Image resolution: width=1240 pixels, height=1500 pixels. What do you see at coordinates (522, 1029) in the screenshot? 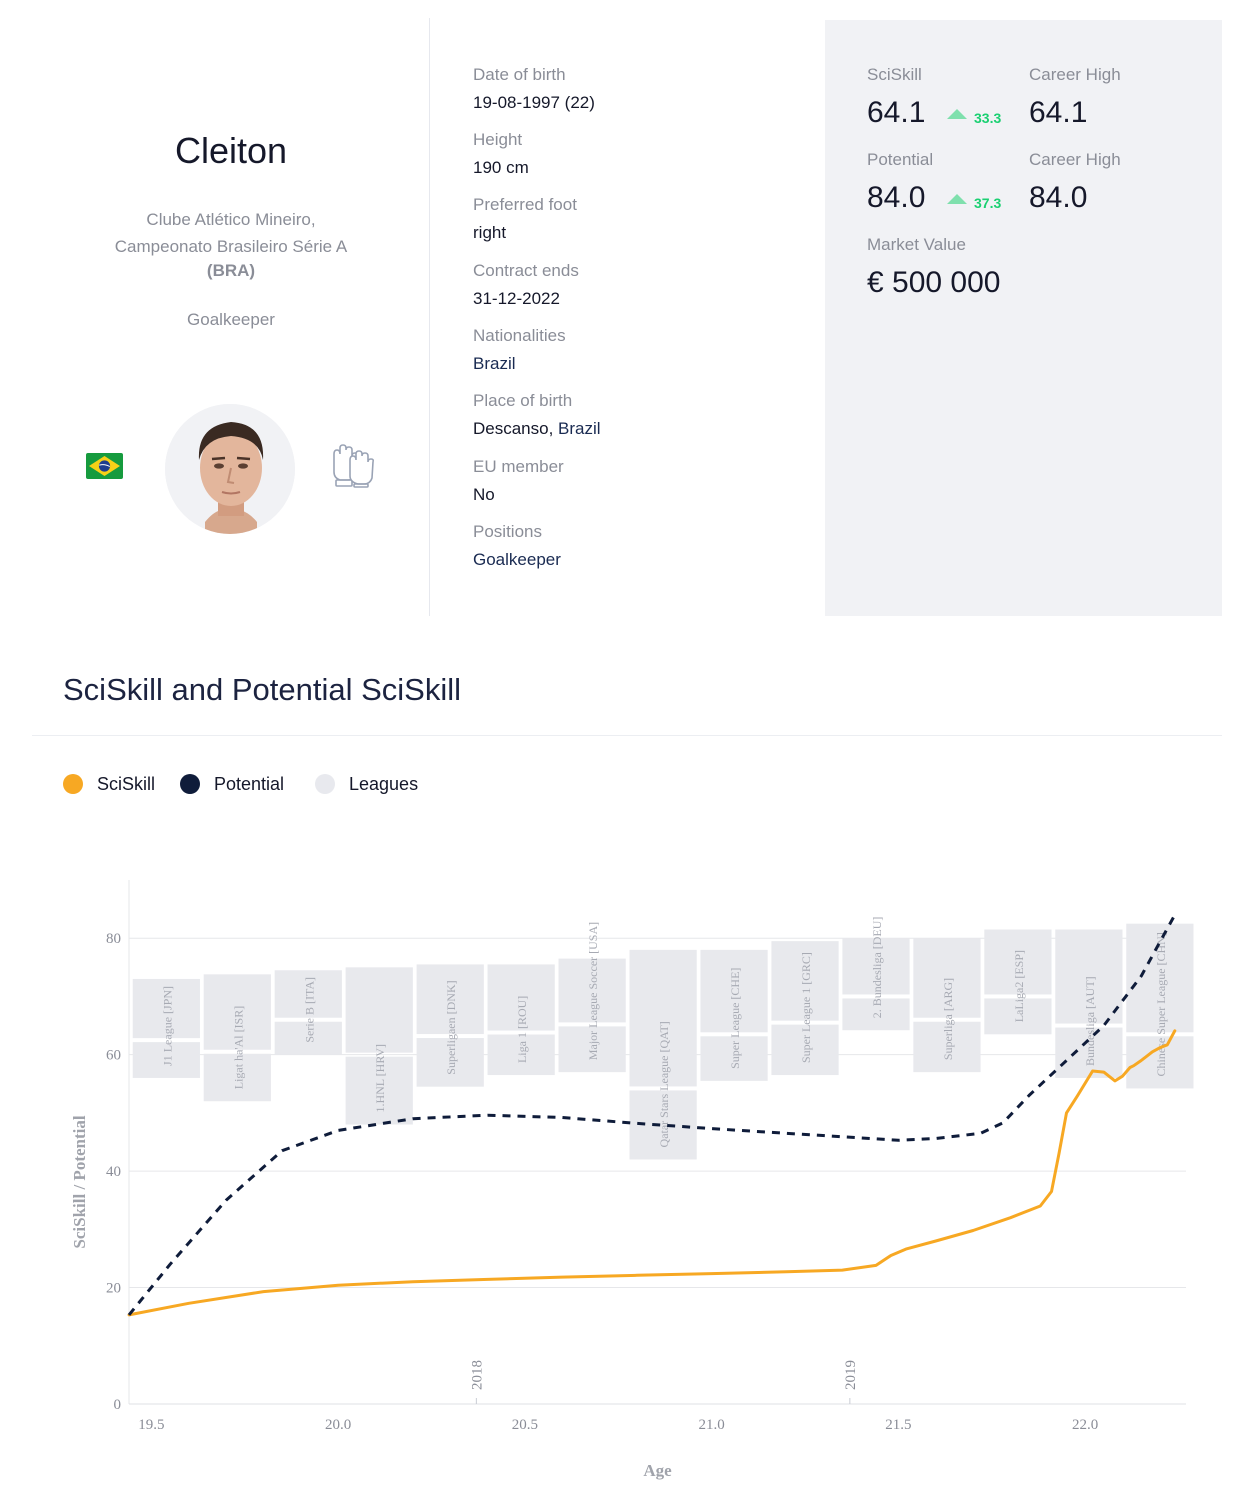
I see `league-label: Liga 1 [ROU]` at bounding box center [522, 1029].